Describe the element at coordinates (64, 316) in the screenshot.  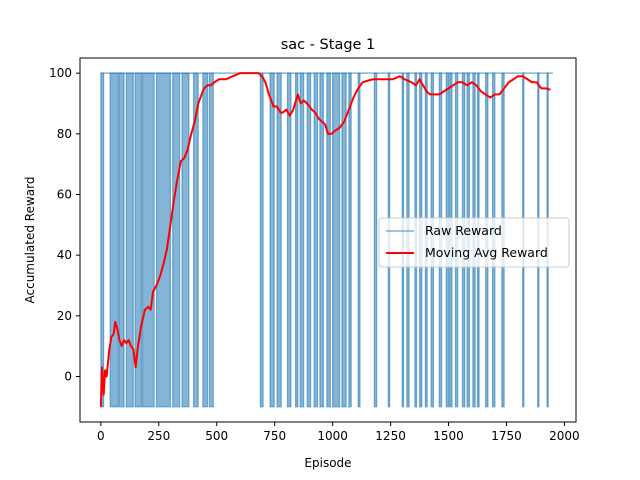
I see `y-tick-label: 20` at that location.